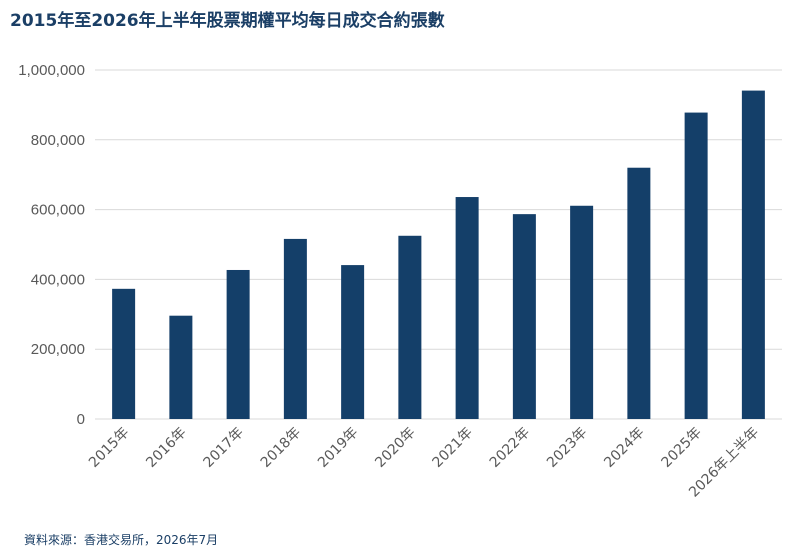  Describe the element at coordinates (166, 448) in the screenshot. I see `x-tick-label: 2016年` at that location.